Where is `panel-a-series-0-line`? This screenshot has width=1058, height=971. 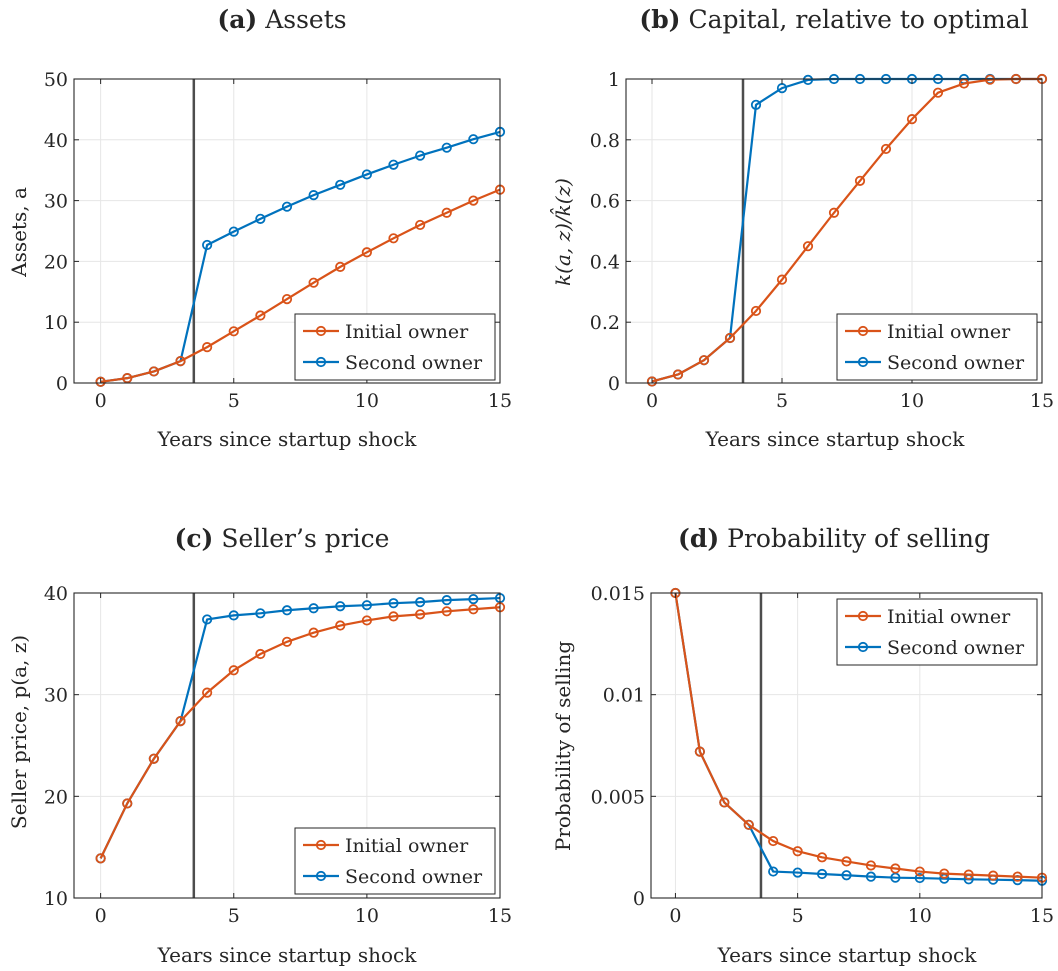 panel-a-series-0-line is located at coordinates (300, 285).